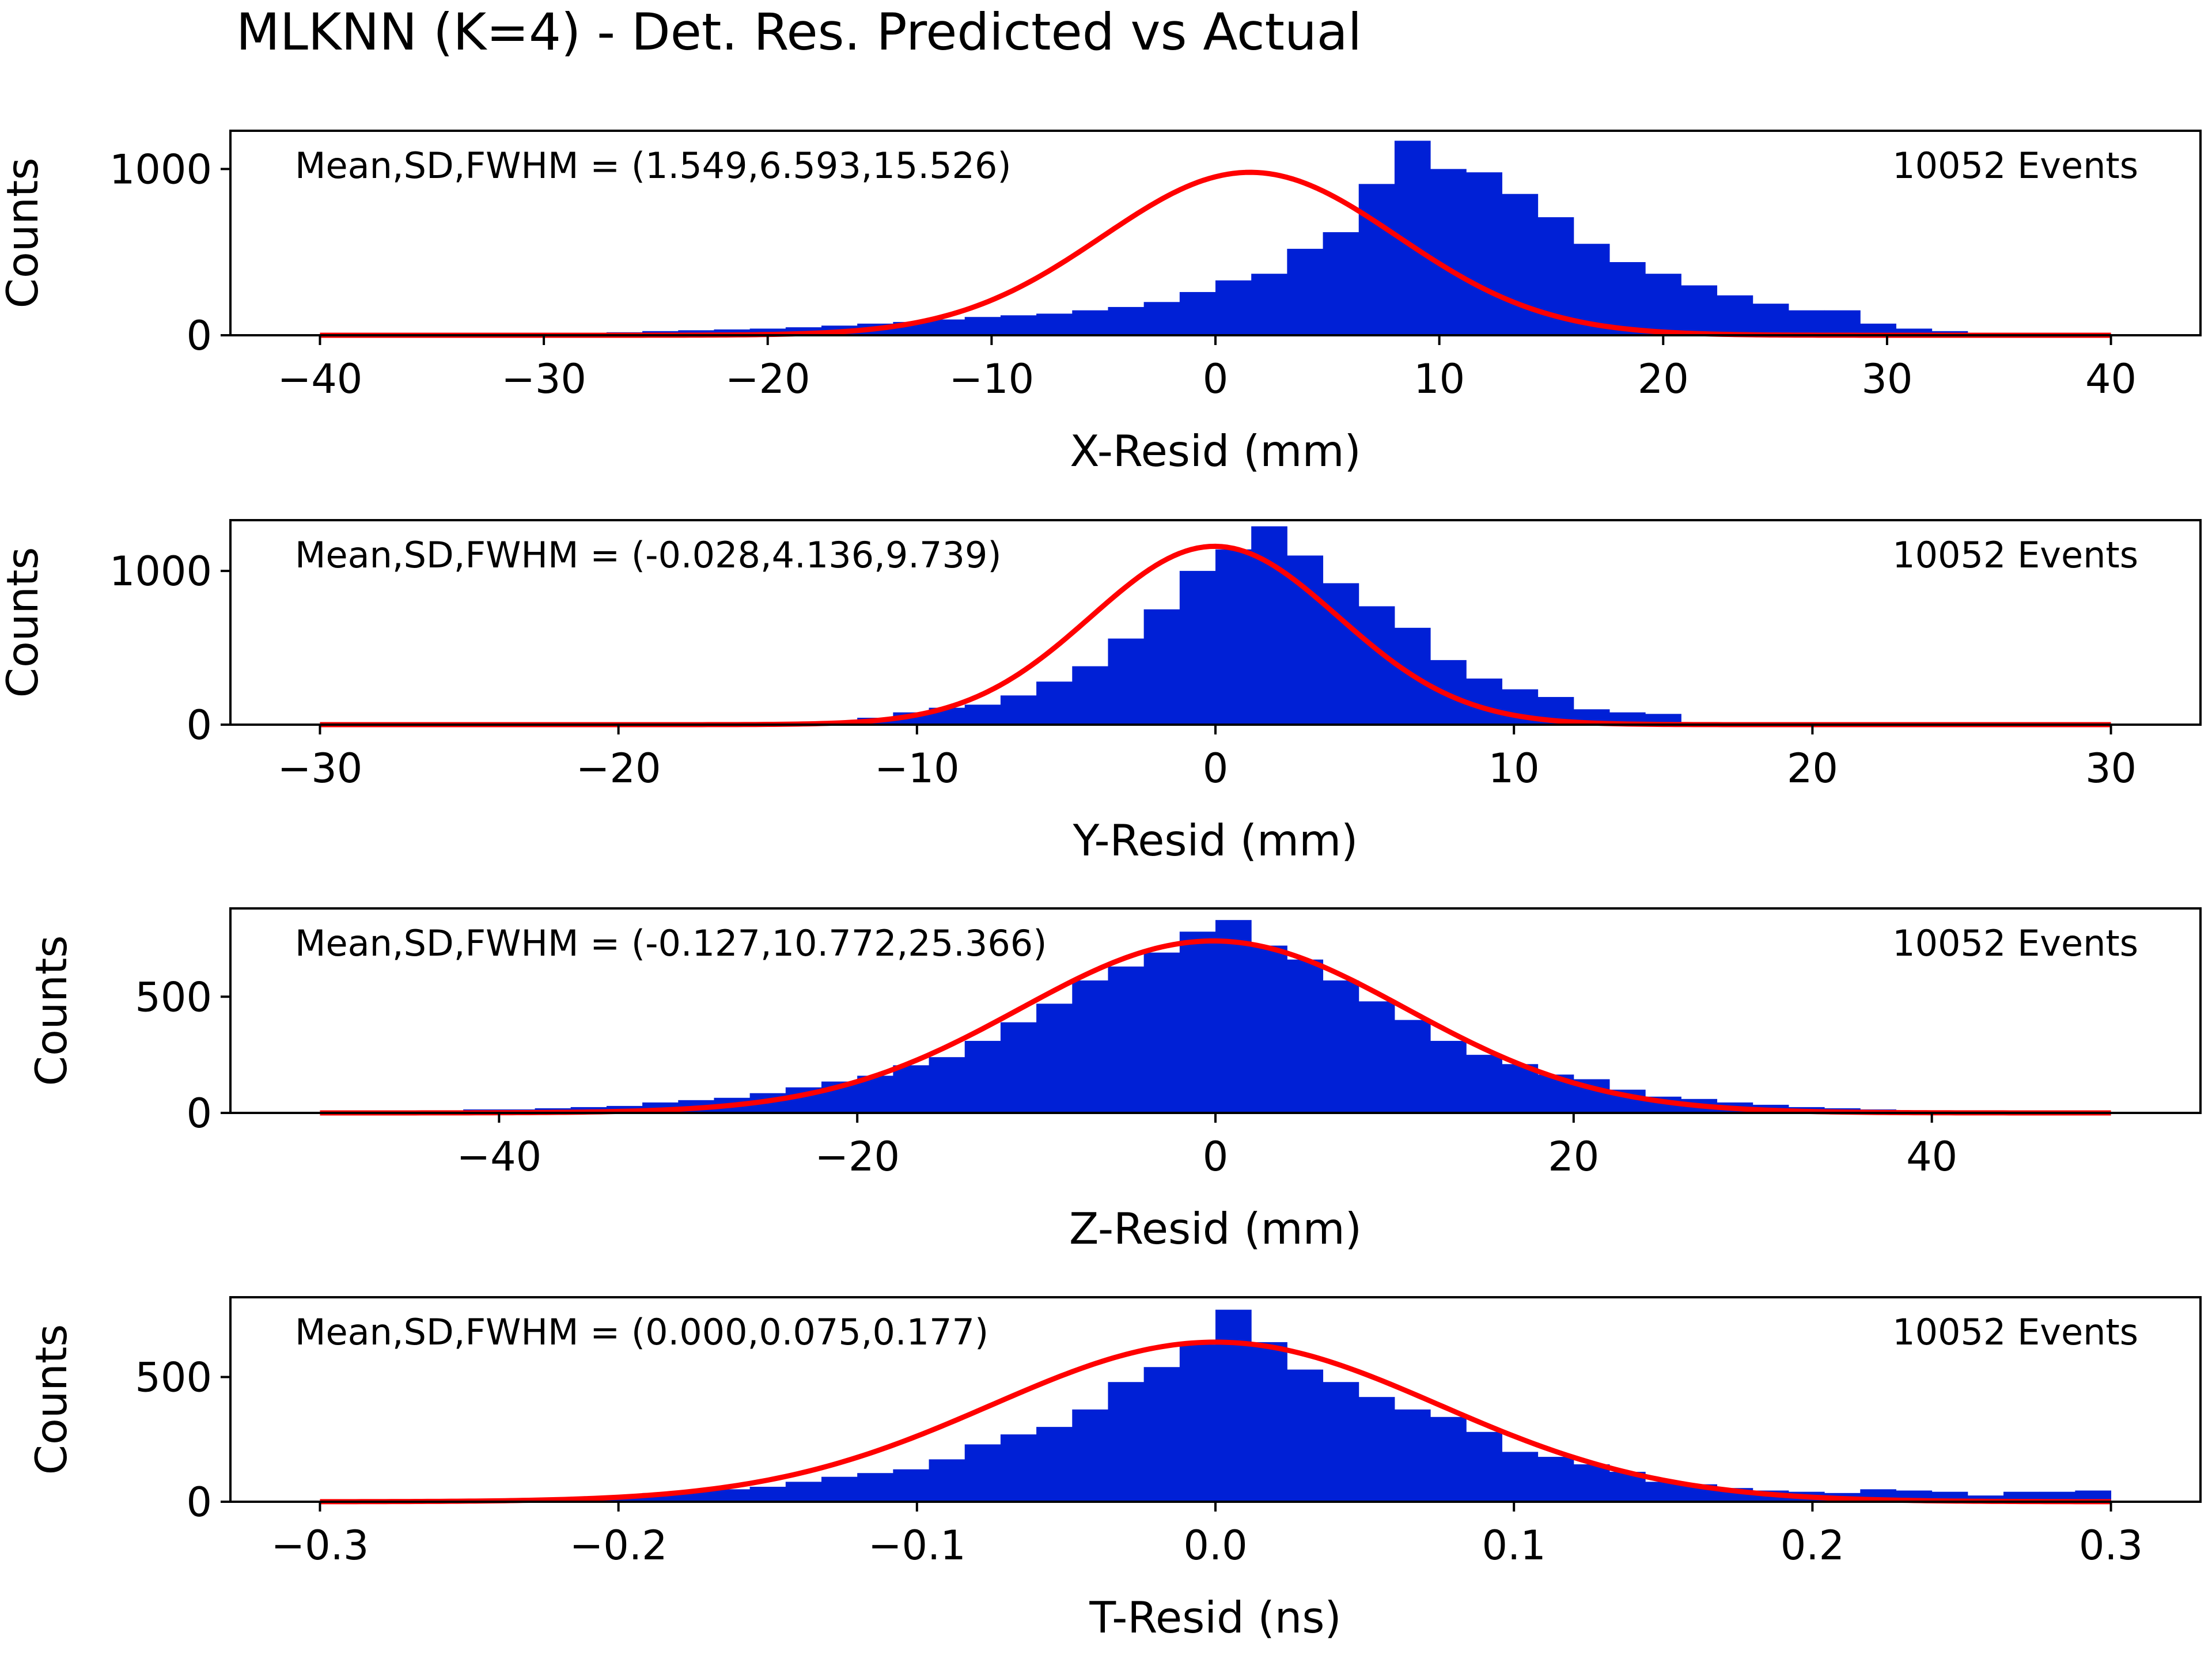  I want to click on x-tick-label: 0.2, so click(1812, 1545).